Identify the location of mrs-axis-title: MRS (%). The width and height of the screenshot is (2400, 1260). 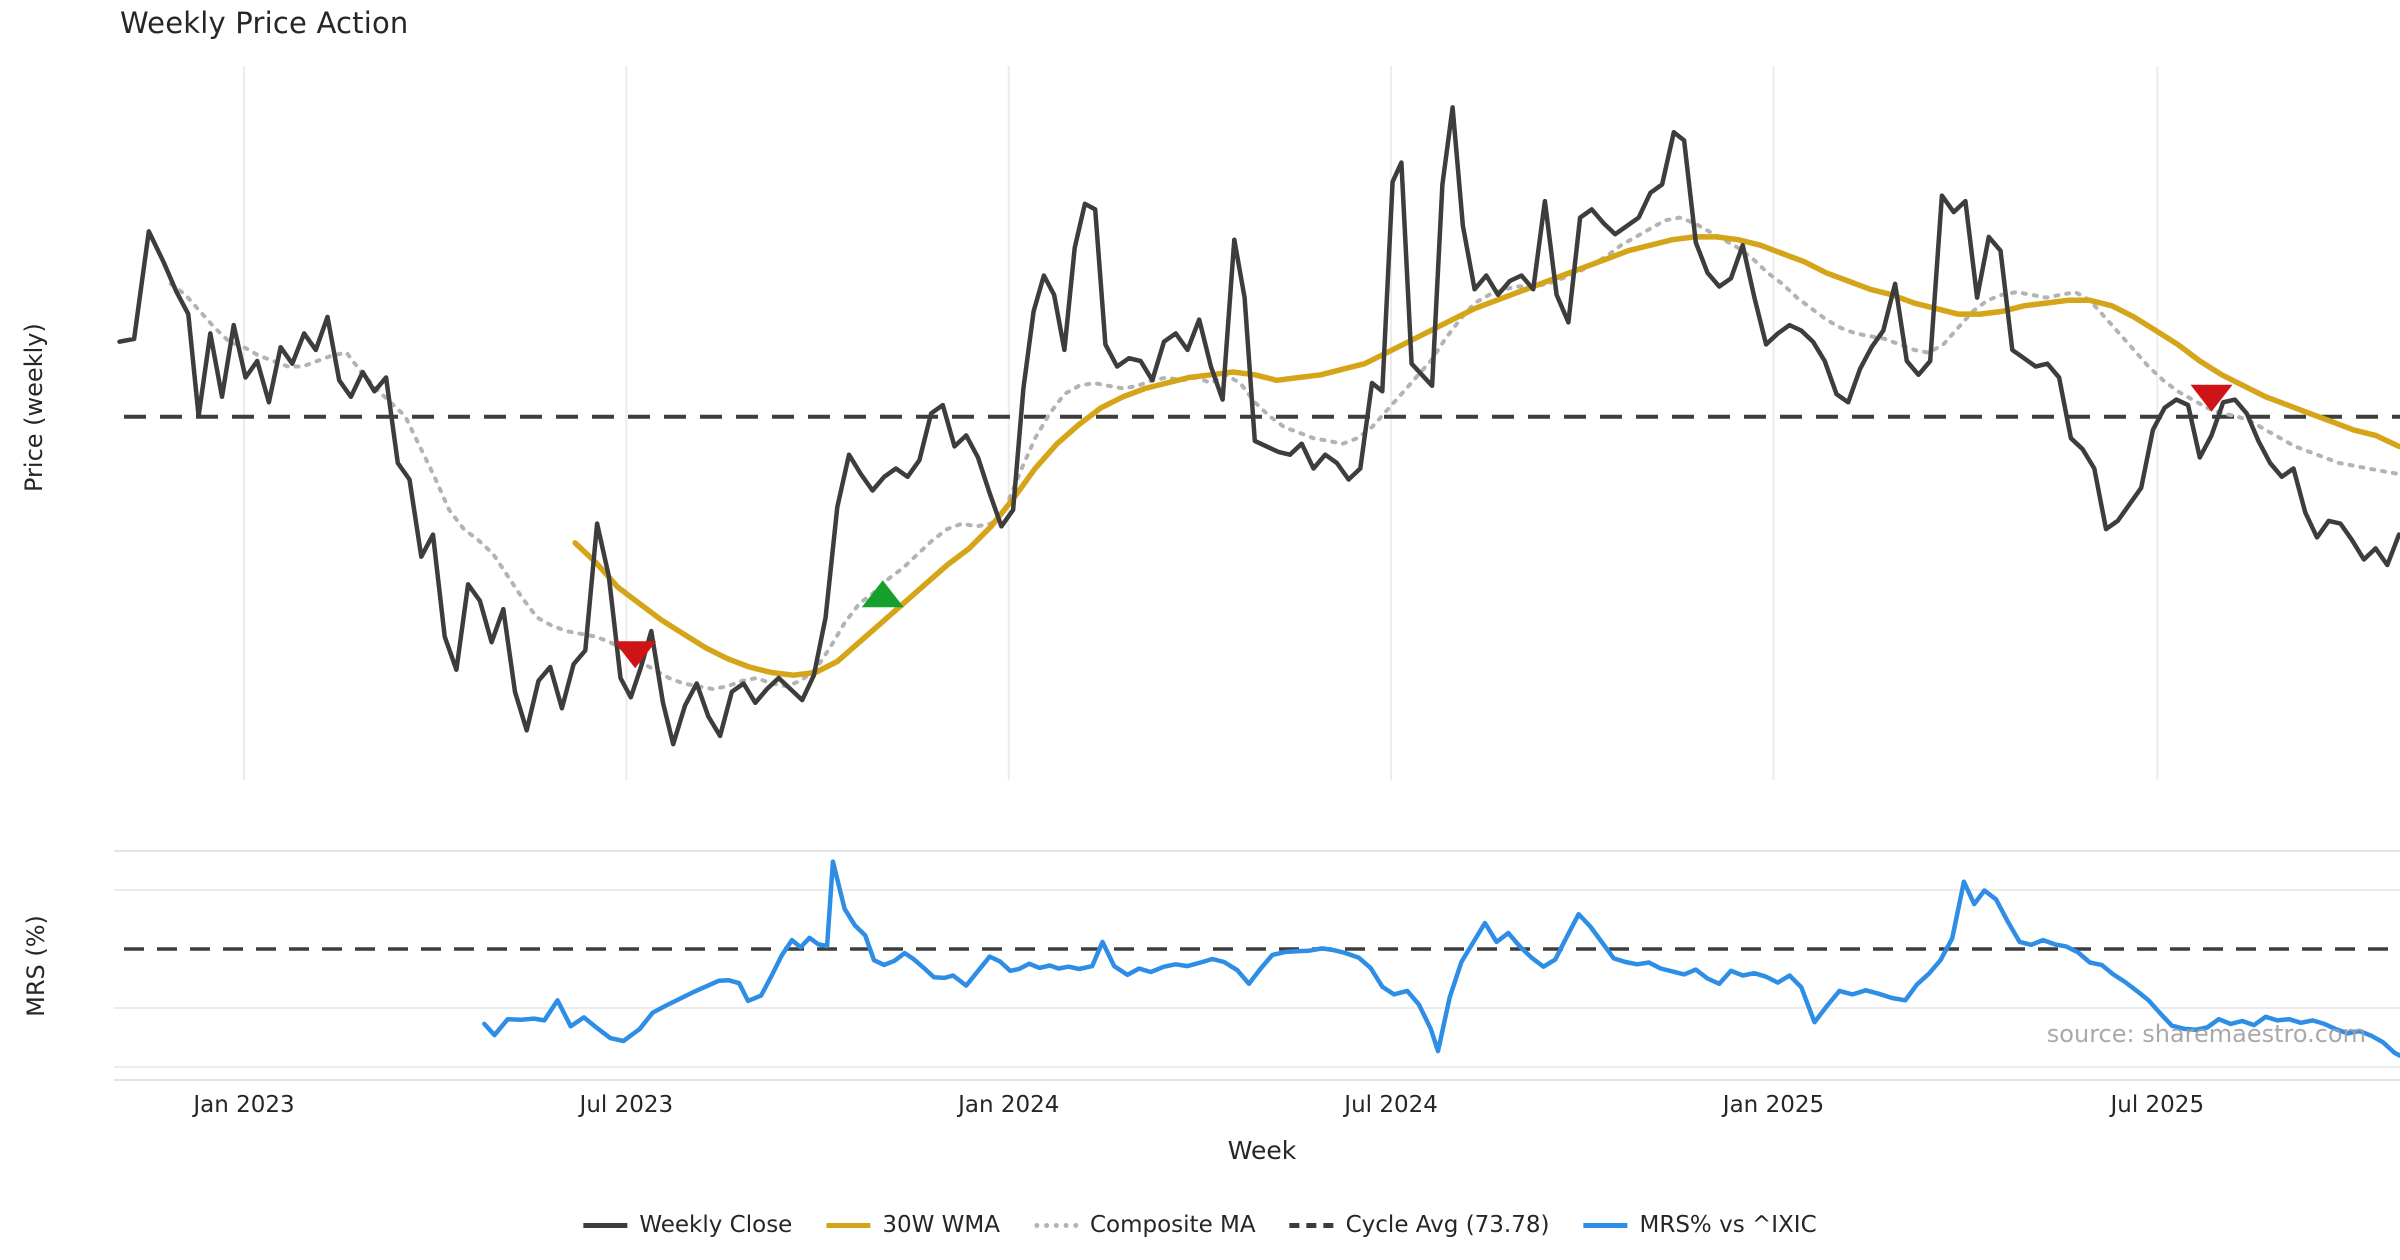
(36, 966).